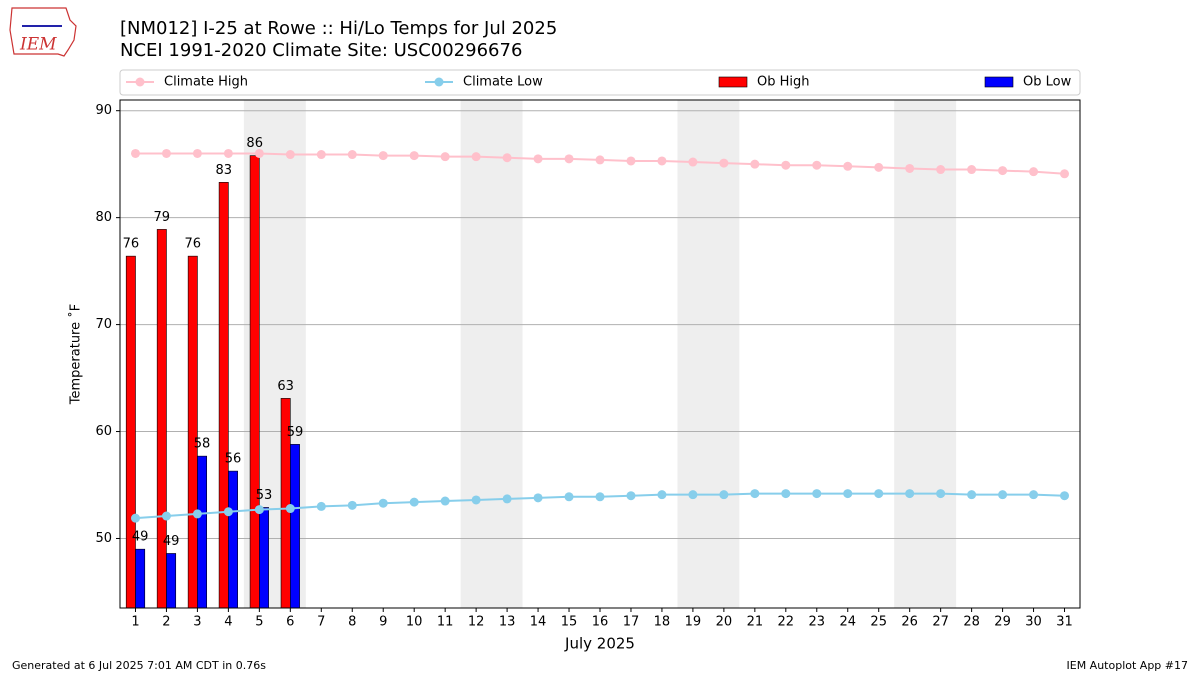 The image size is (1200, 675). What do you see at coordinates (254, 143) in the screenshot?
I see `data-label: 86` at bounding box center [254, 143].